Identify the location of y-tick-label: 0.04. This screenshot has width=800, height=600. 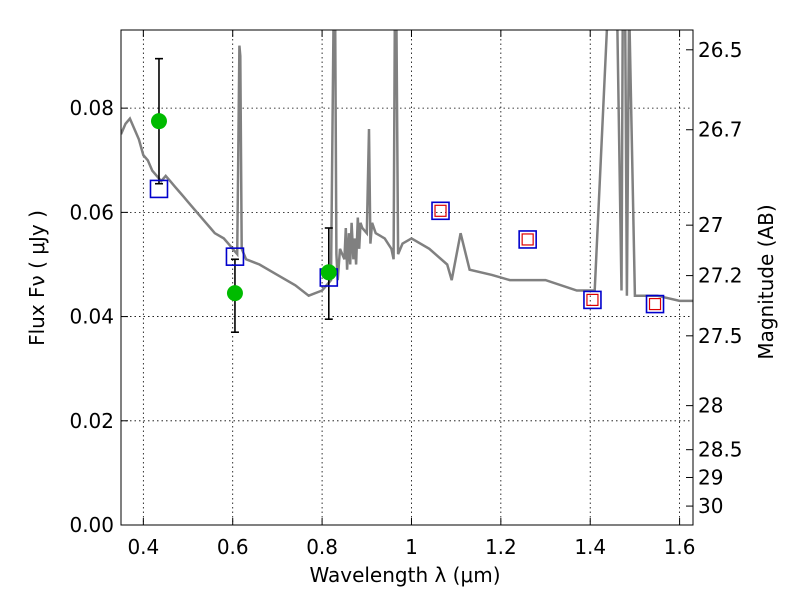
(91, 317).